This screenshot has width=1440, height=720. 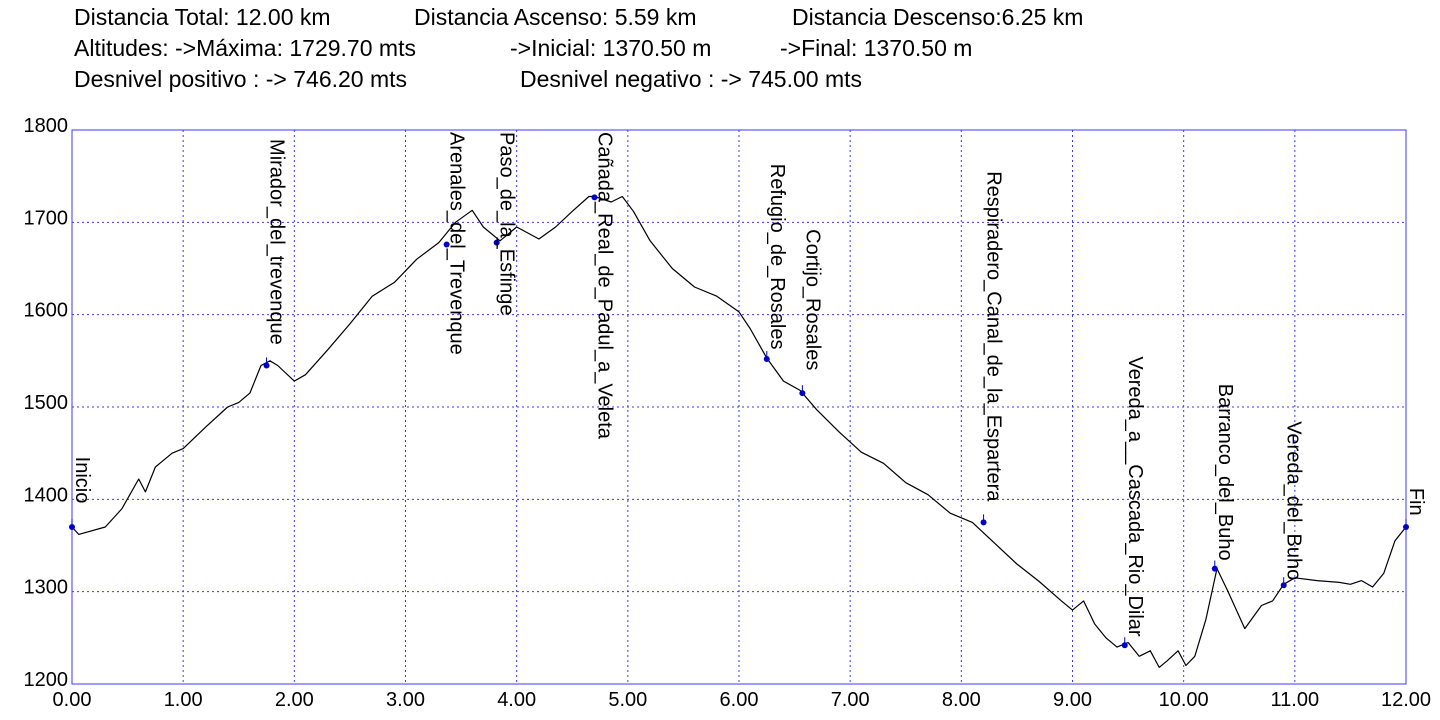 What do you see at coordinates (555, 17) in the screenshot?
I see `ascent-distance: Distancia Ascenso: 5.59 km` at bounding box center [555, 17].